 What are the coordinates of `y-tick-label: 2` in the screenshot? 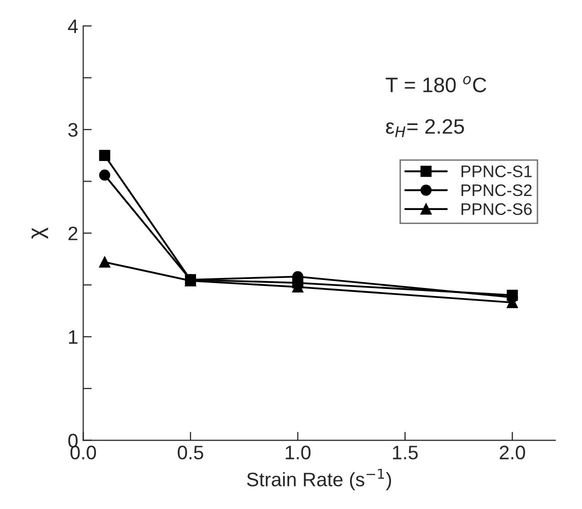 It's located at (73, 233).